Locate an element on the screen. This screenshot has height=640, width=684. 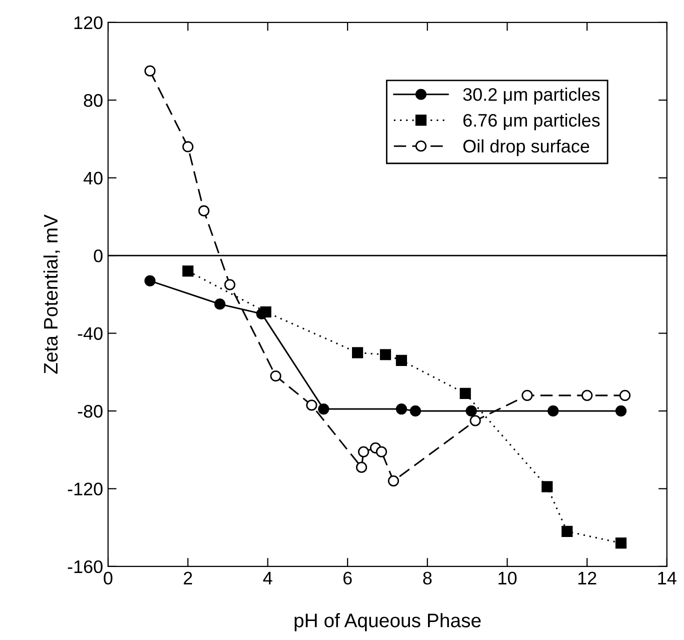
x-tick-label: 14 is located at coordinates (667, 578).